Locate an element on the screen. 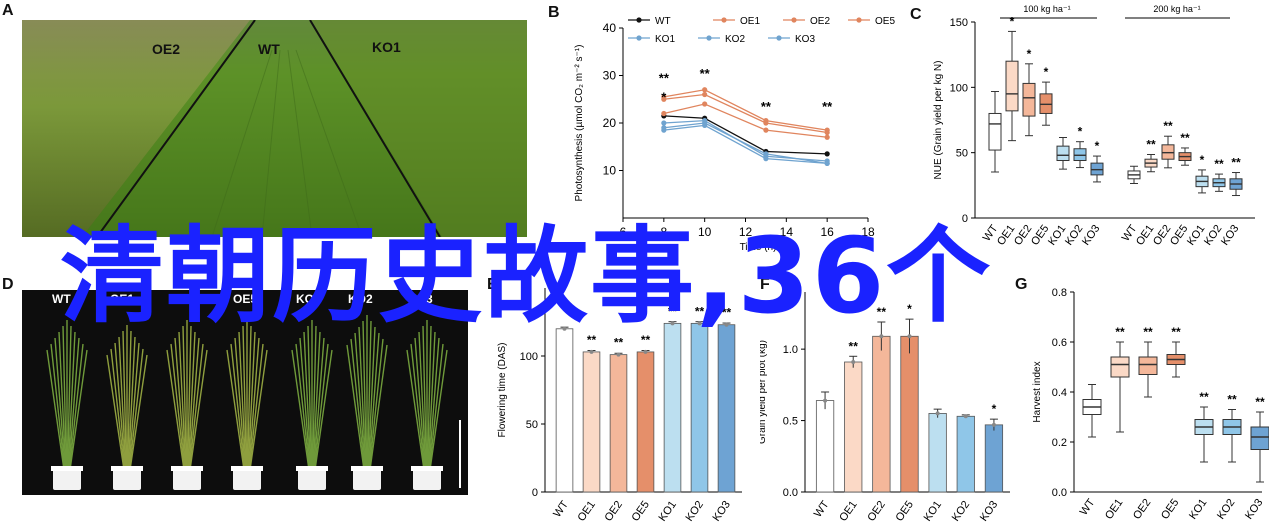  x-axis-label: Time (h) is located at coordinates (758, 247).